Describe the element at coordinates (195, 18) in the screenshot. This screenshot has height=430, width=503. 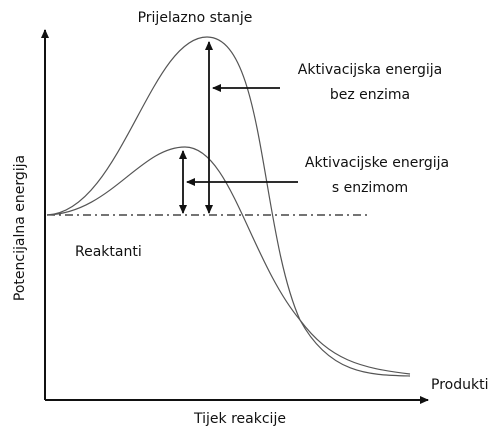
I see `title: Prijelazno stanje` at that location.